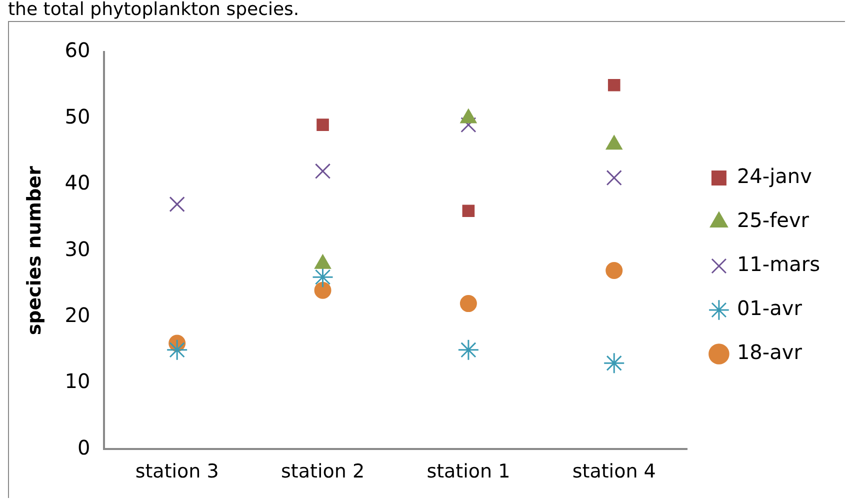 Image resolution: width=846 pixels, height=499 pixels. I want to click on x-tick-label: station 4, so click(614, 471).